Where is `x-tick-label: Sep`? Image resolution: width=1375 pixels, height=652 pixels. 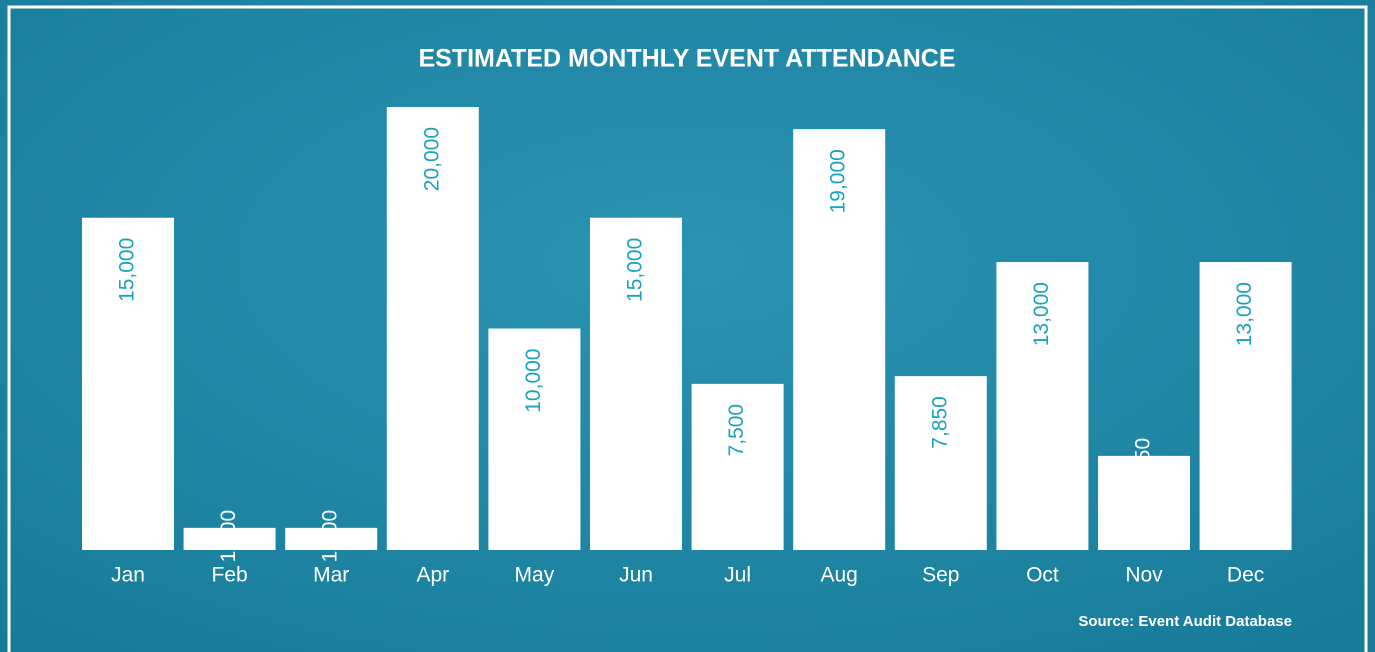
x-tick-label: Sep is located at coordinates (940, 575).